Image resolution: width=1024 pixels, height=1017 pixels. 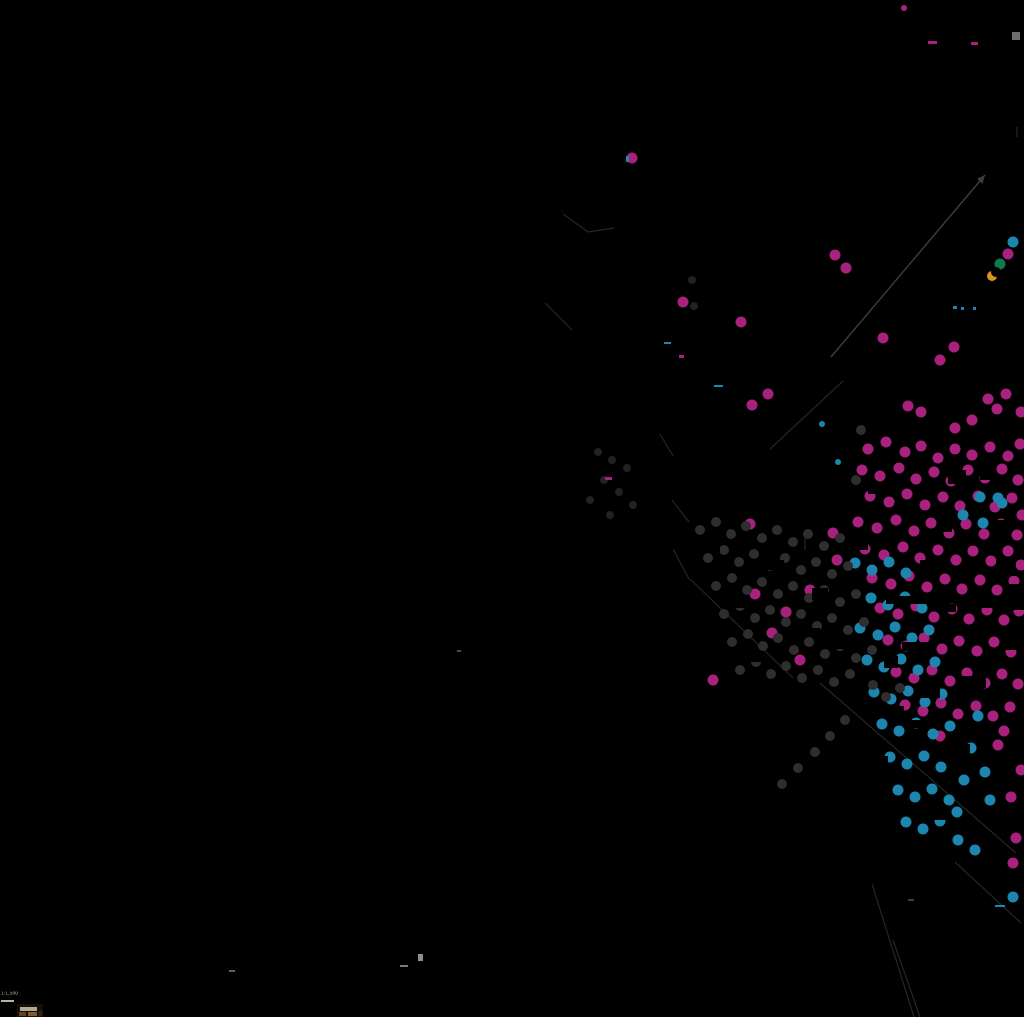 What do you see at coordinates (7, 1001) in the screenshot?
I see `scale-bar` at bounding box center [7, 1001].